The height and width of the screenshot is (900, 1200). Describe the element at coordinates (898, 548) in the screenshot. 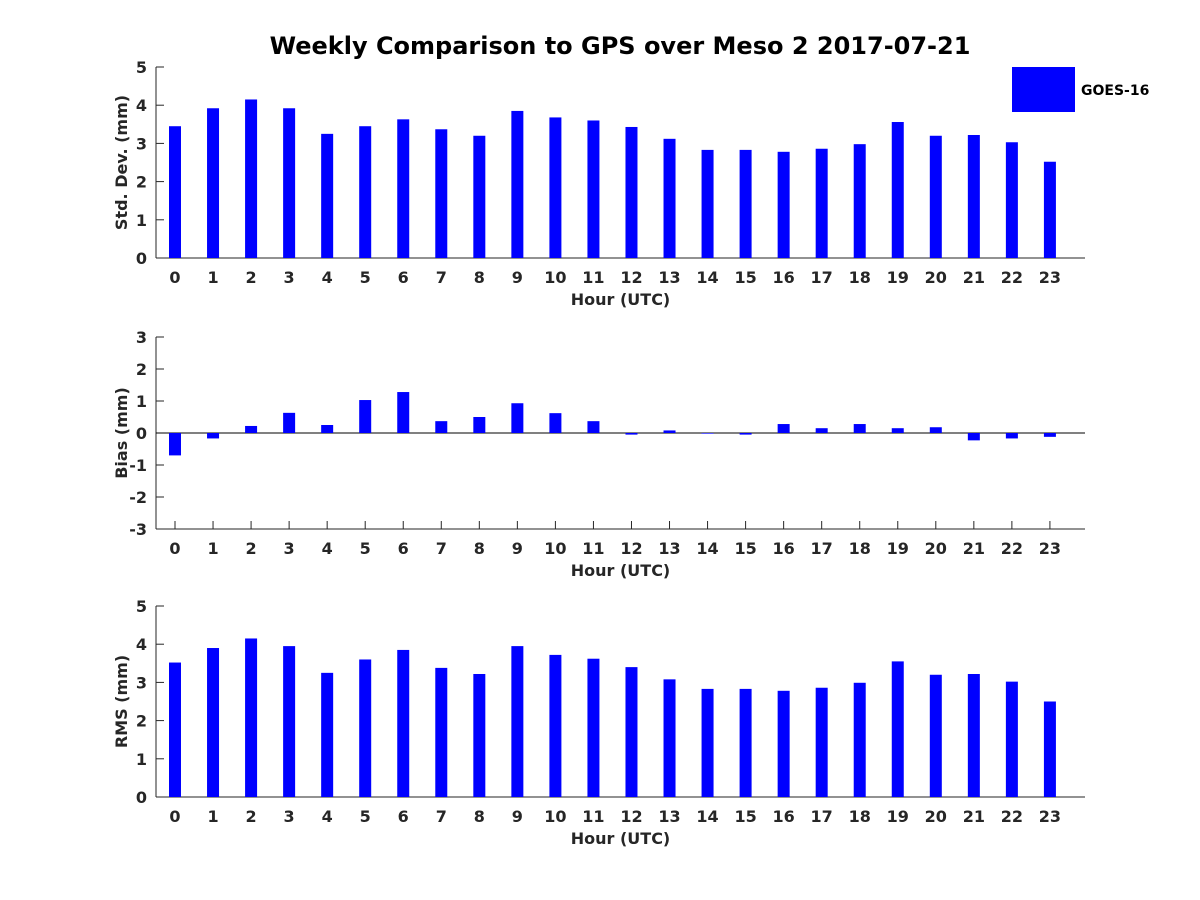

I see `bias-x-tick-label: 19` at that location.